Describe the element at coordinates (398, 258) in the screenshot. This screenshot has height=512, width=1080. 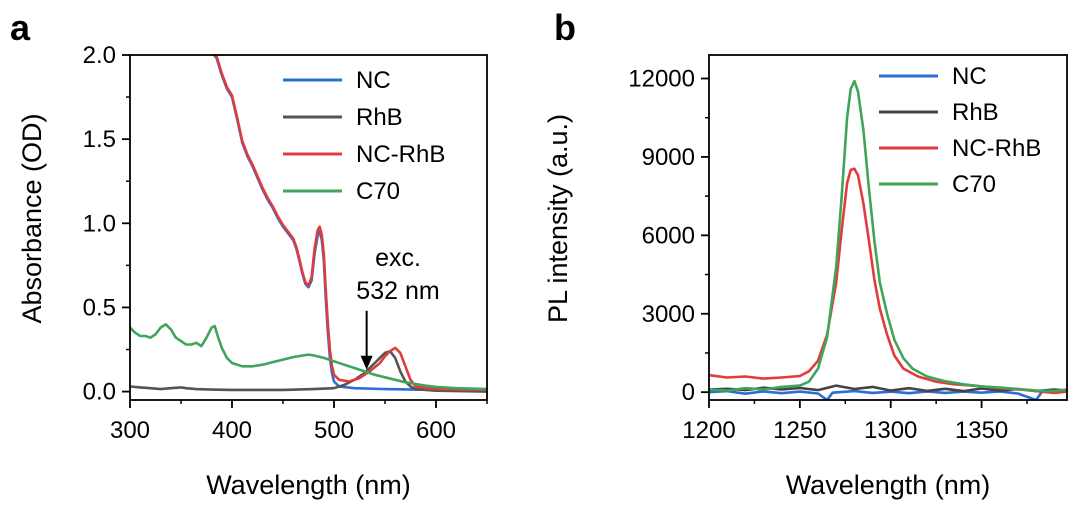
I see `annotation-exc-line1: exc.` at that location.